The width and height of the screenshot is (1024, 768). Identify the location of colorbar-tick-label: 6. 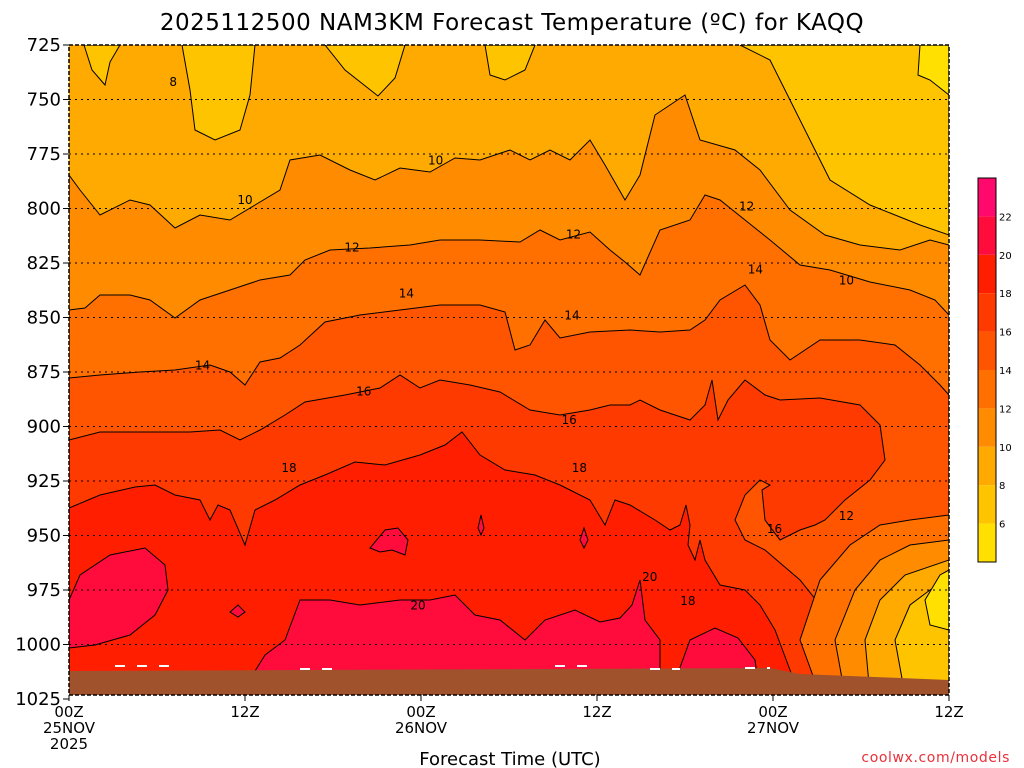
(1002, 525).